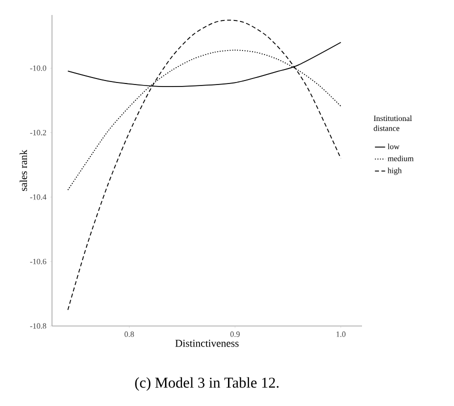 Image resolution: width=454 pixels, height=406 pixels. I want to click on text: (c) Model 3 in Table 12., so click(207, 384).